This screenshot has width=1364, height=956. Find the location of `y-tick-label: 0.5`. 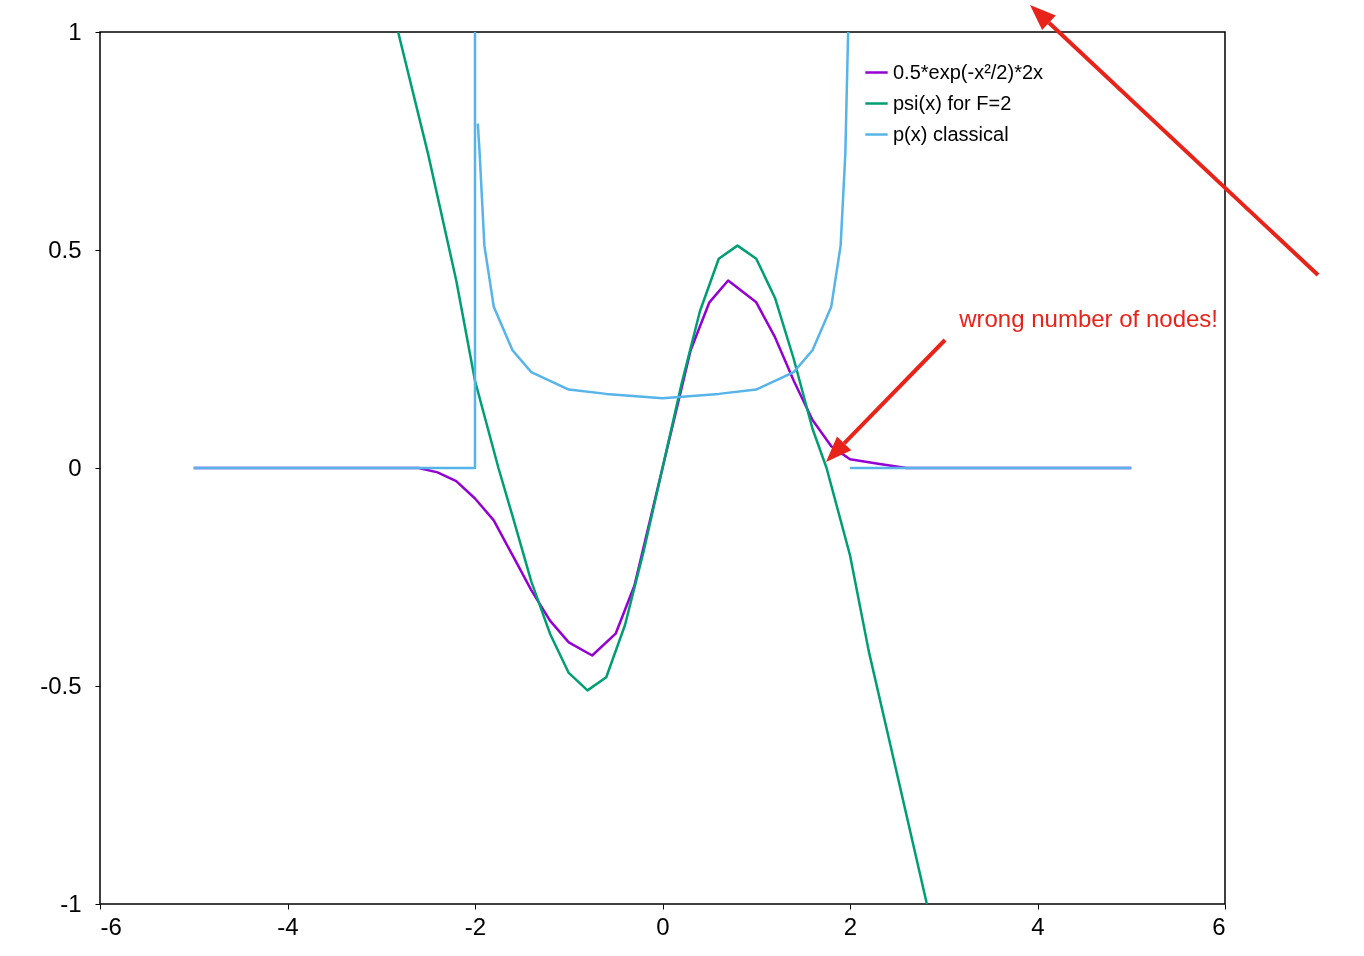

y-tick-label: 0.5 is located at coordinates (65, 249).